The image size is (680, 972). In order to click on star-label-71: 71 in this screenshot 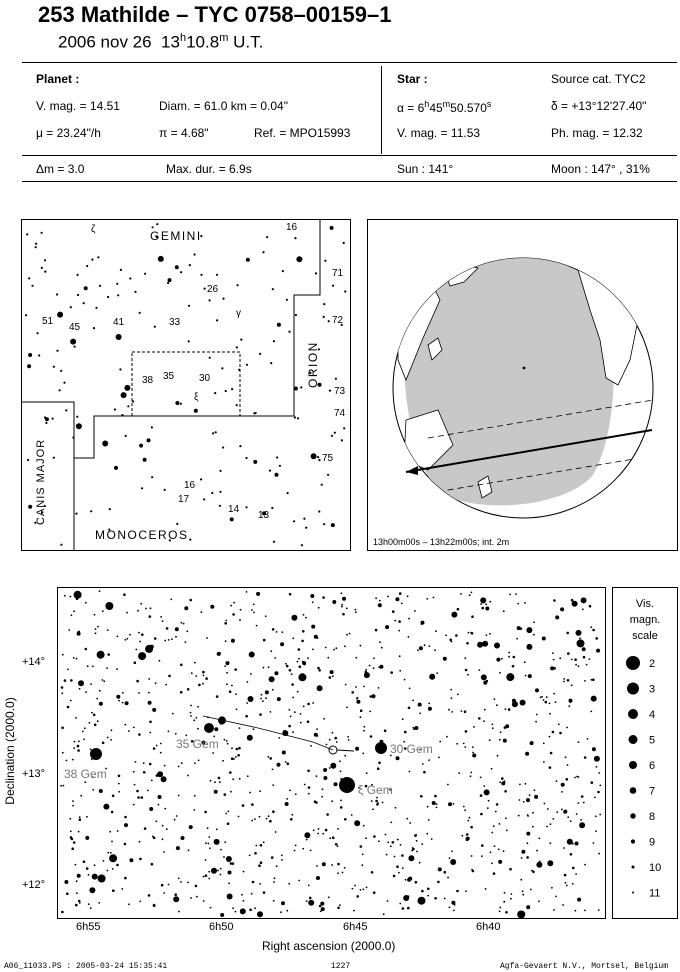, I will do `click(338, 273)`.